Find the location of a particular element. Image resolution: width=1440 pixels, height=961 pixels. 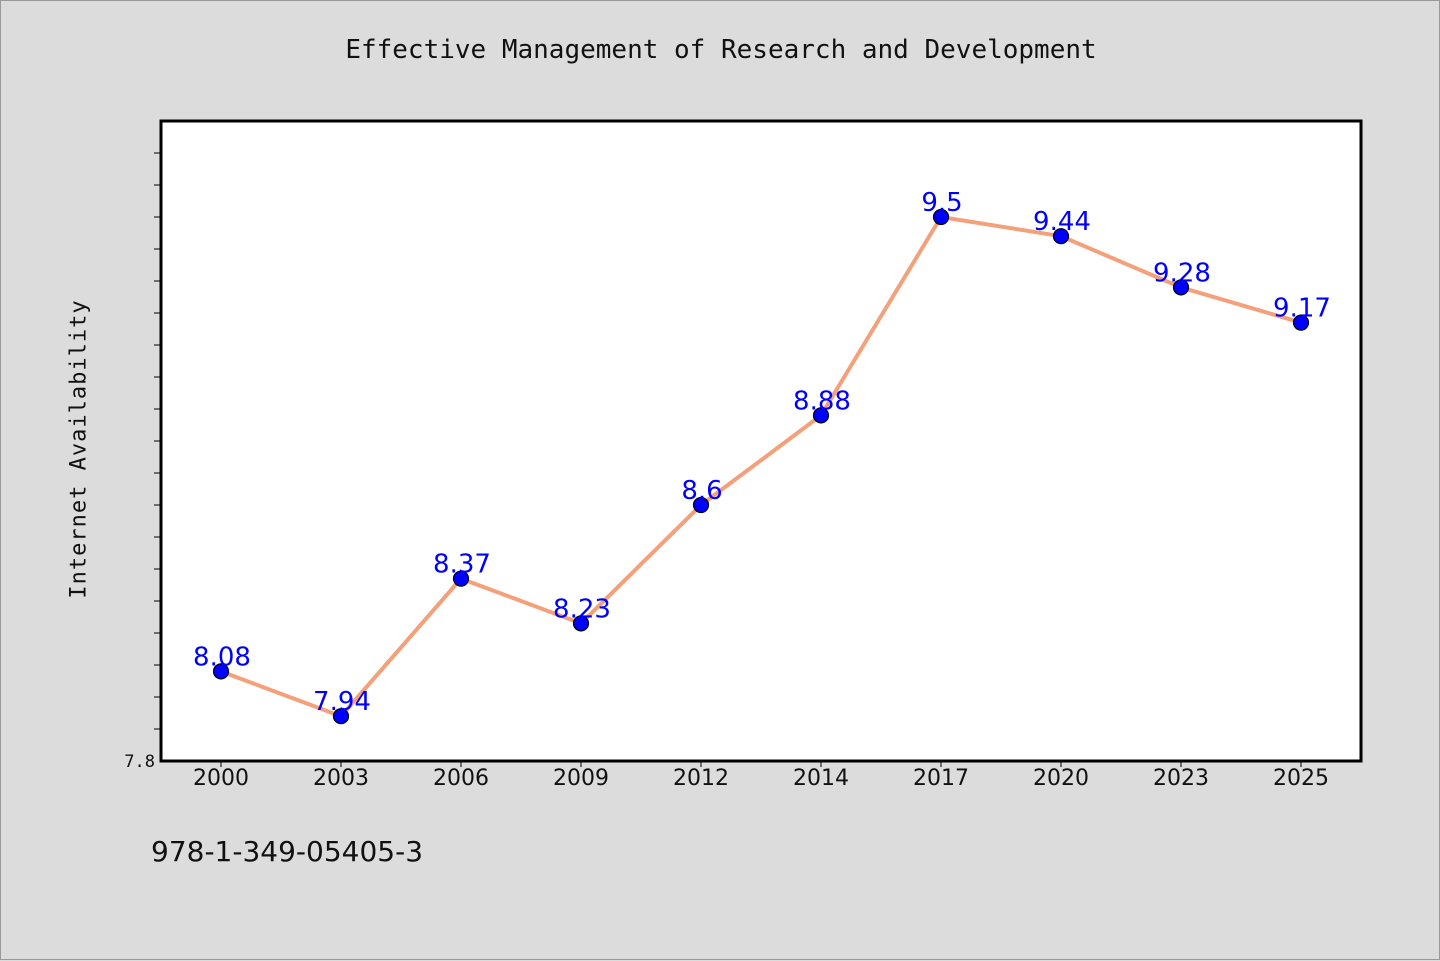

x-tick-label: 2023 is located at coordinates (1181, 778).